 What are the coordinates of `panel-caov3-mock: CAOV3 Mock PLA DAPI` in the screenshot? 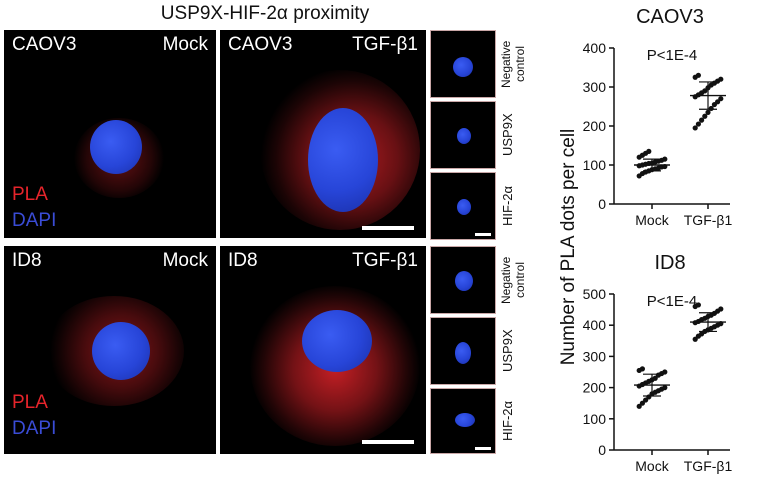 It's located at (110, 134).